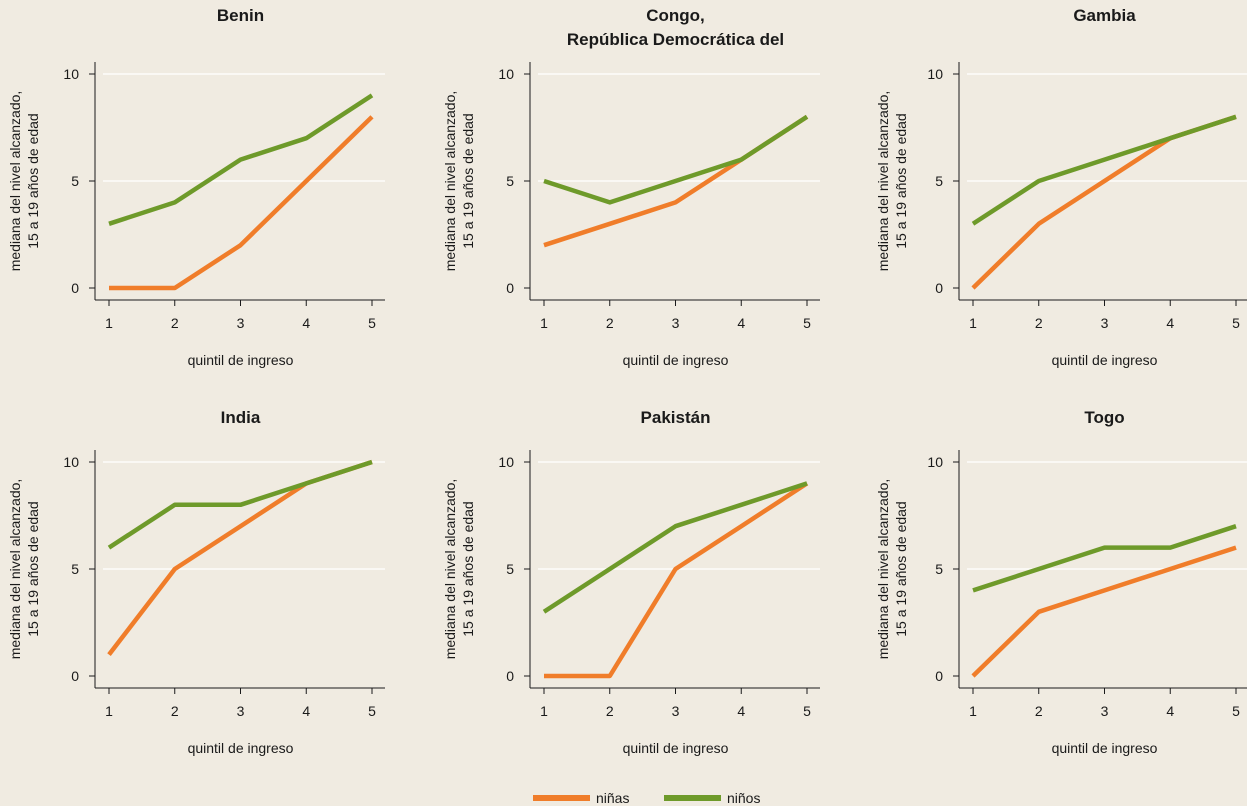 This screenshot has width=1247, height=806. Describe the element at coordinates (240, 15) in the screenshot. I see `panel-title: Benin` at that location.